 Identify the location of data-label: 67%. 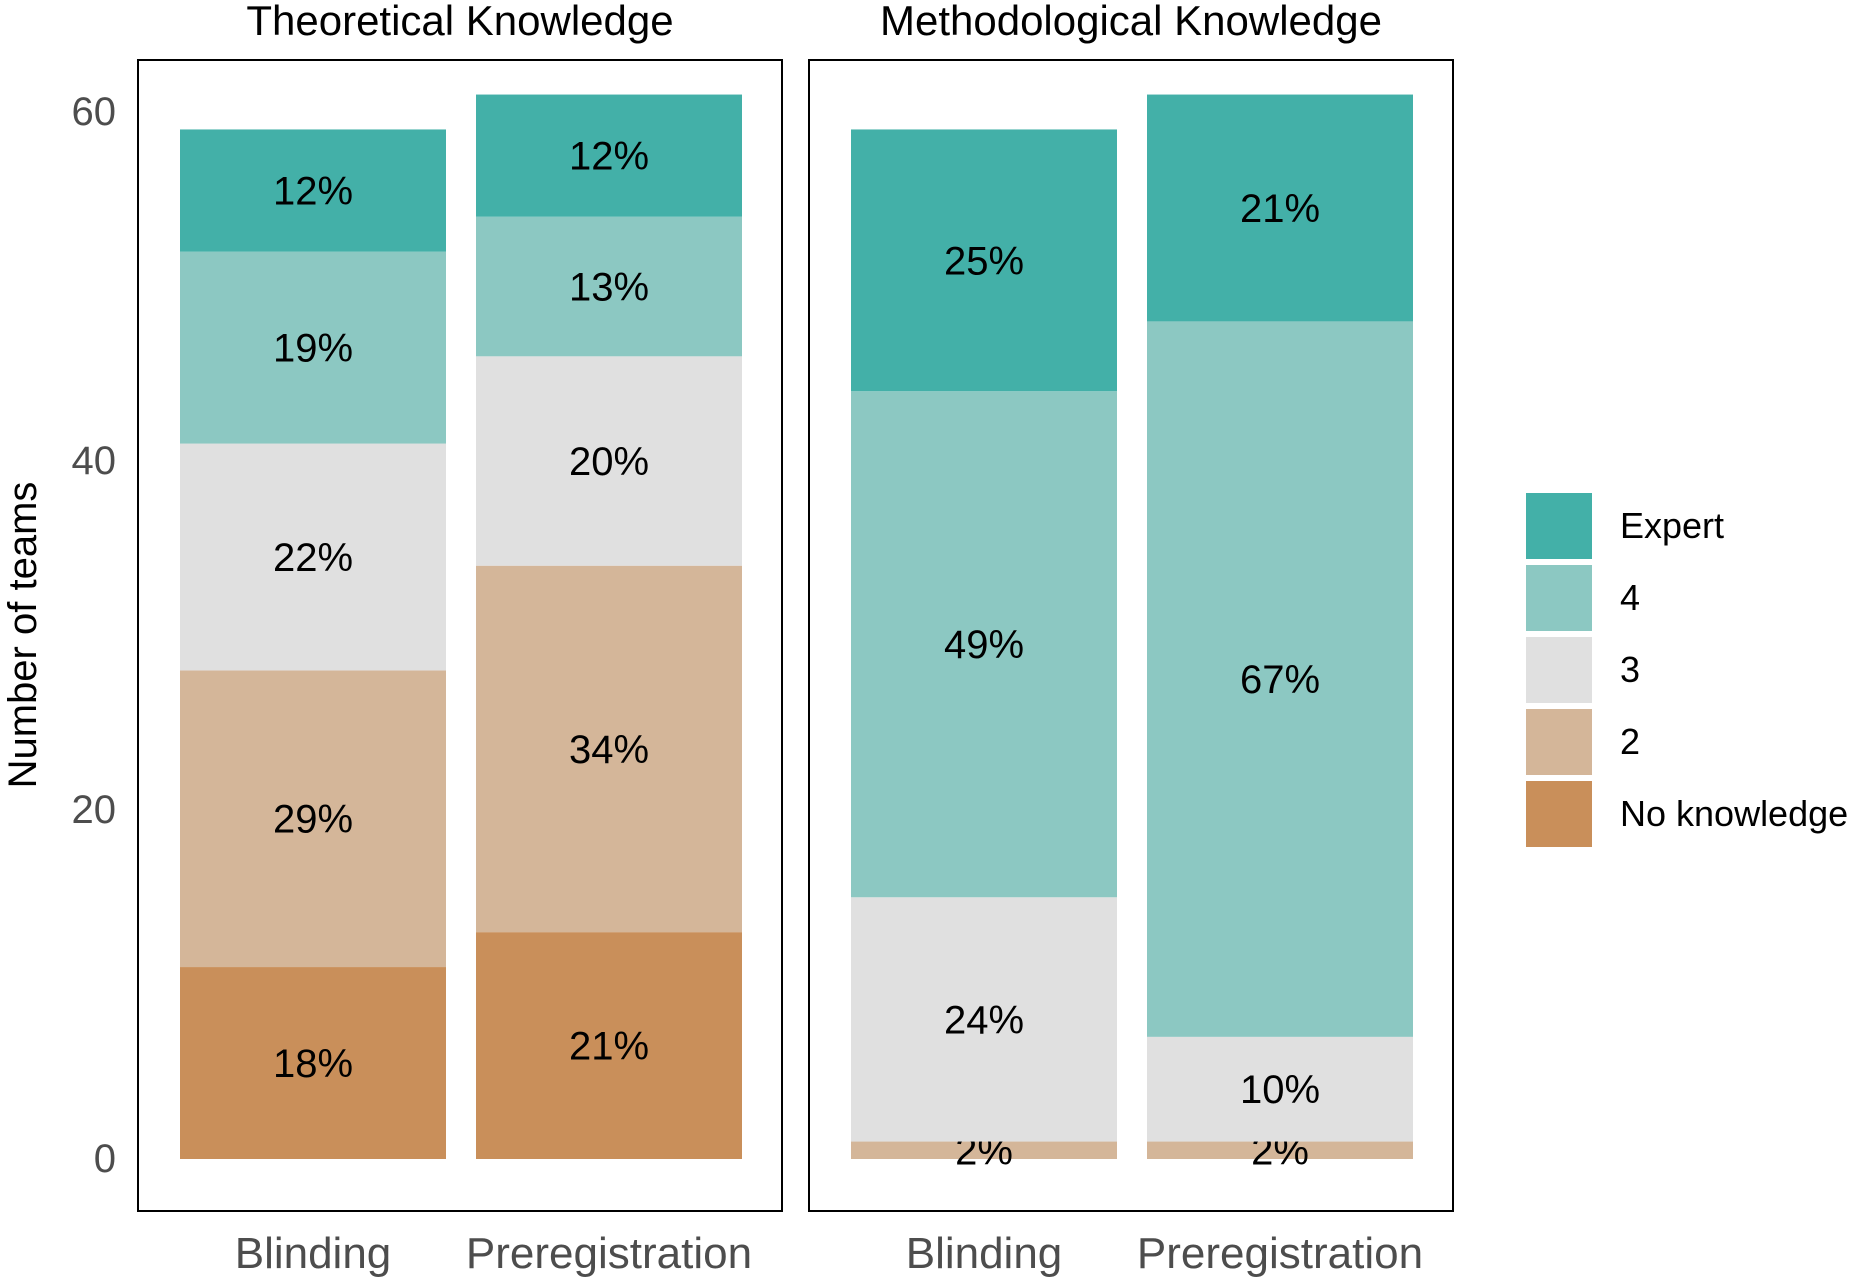
(1280, 680).